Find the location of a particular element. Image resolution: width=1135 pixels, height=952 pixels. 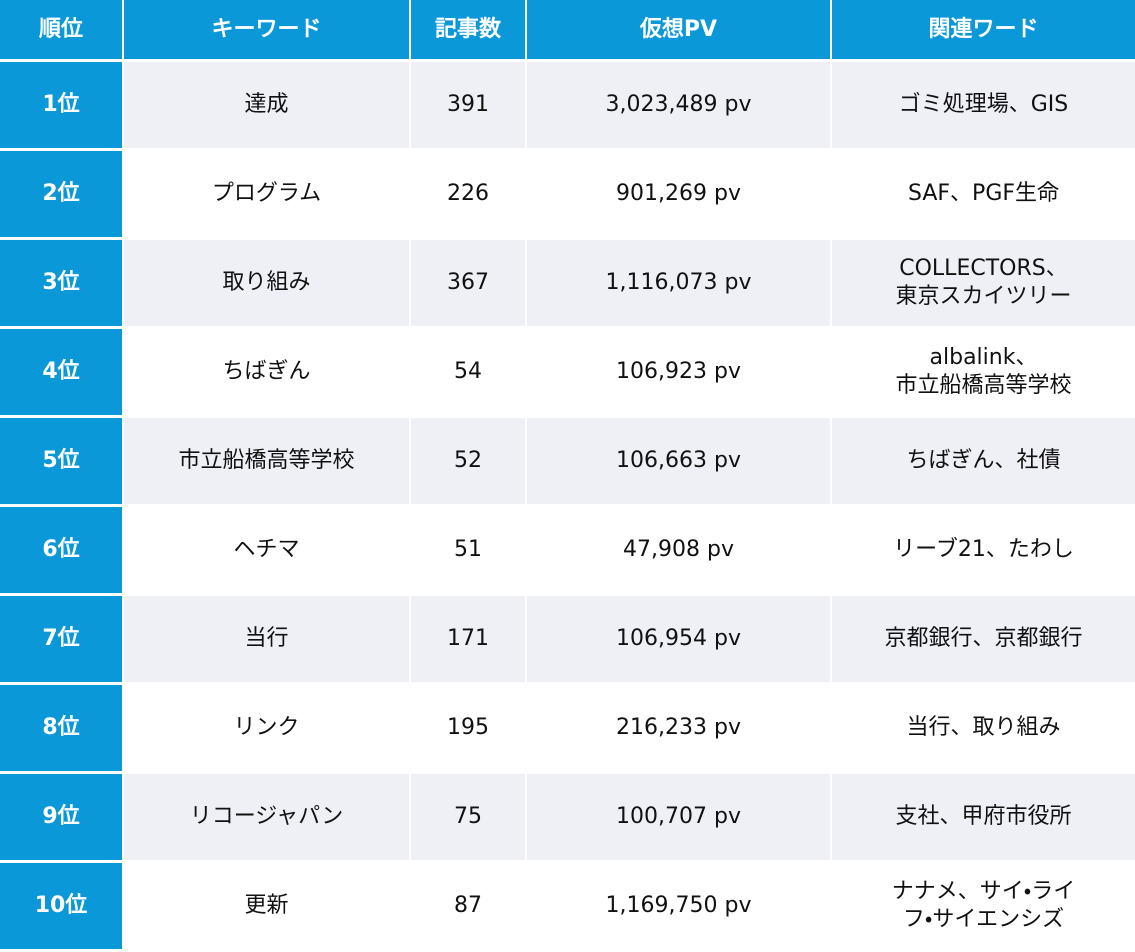

table-cell: リーブ21、たわし is located at coordinates (983, 550).